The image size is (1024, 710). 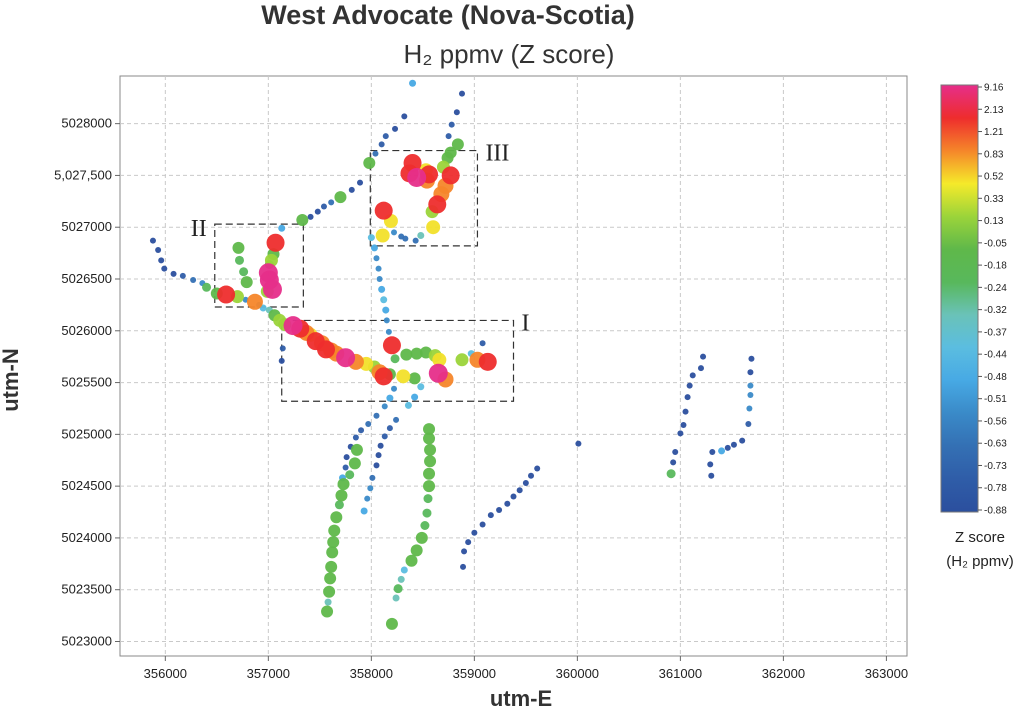 I want to click on region-label-i: I, so click(x=526, y=323).